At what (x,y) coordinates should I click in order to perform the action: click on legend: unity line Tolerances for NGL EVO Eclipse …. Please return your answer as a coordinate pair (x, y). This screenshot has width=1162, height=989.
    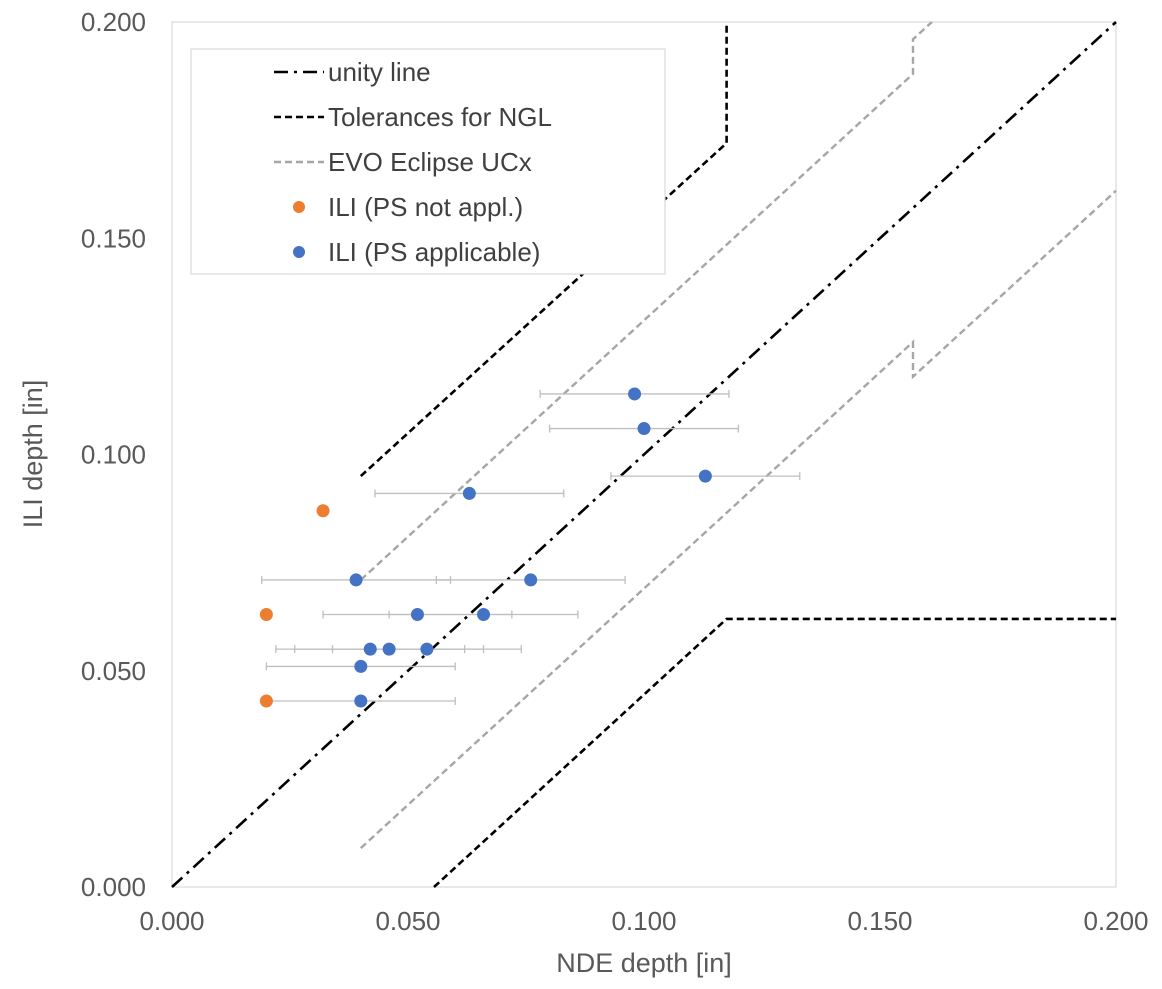
    Looking at the image, I should click on (428, 161).